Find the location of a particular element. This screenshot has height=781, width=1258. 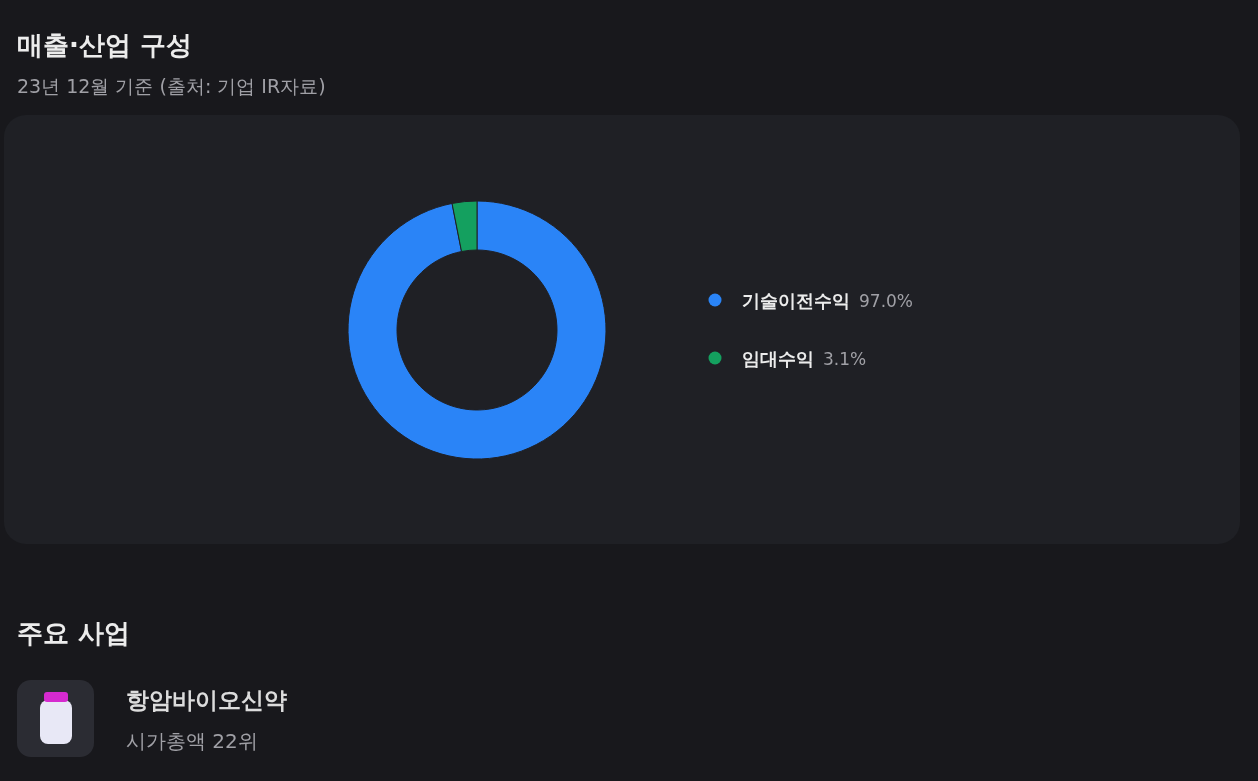

text: 매출·산업 구성 is located at coordinates (104, 45).